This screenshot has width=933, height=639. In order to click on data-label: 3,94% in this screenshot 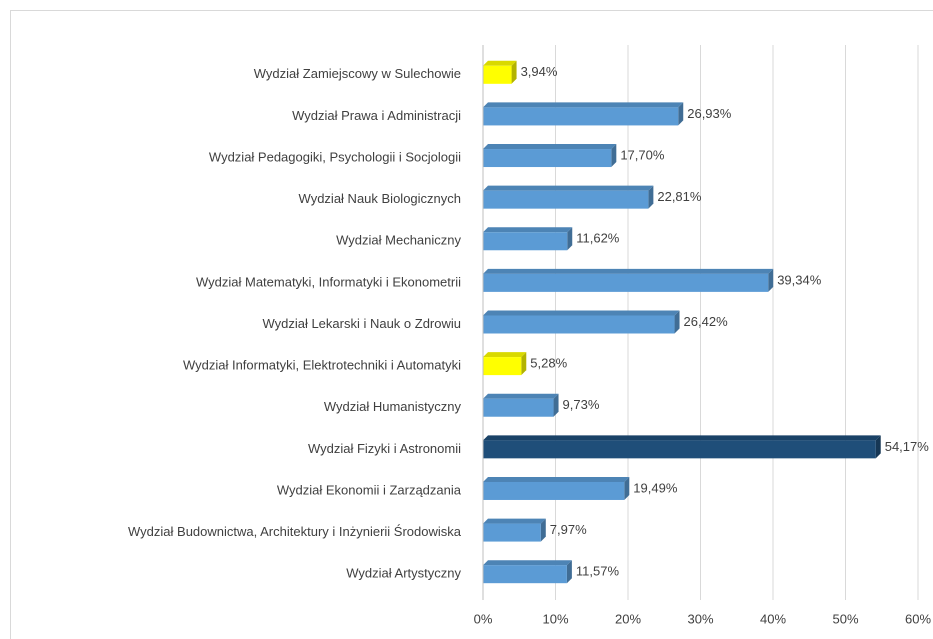, I will do `click(539, 71)`.